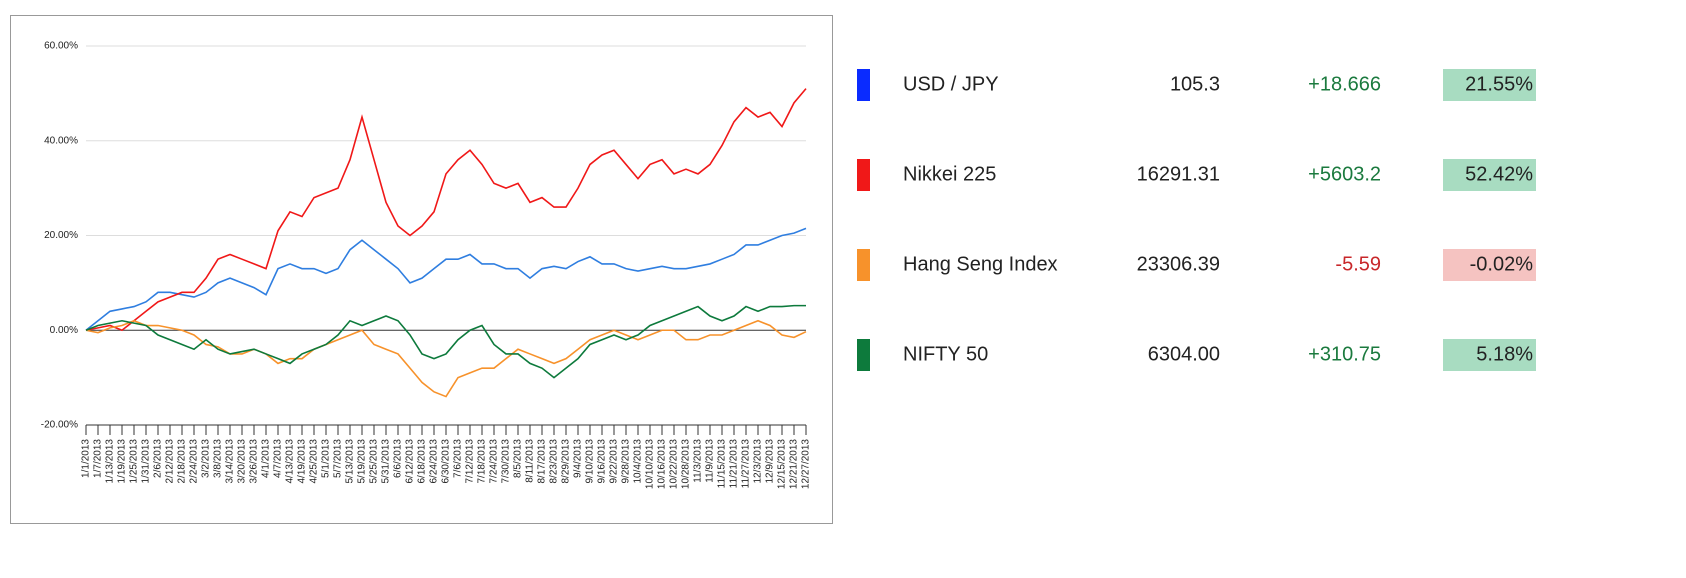 Image resolution: width=1686 pixels, height=578 pixels. I want to click on x-tick-label: 12/9/2013, so click(770, 461).